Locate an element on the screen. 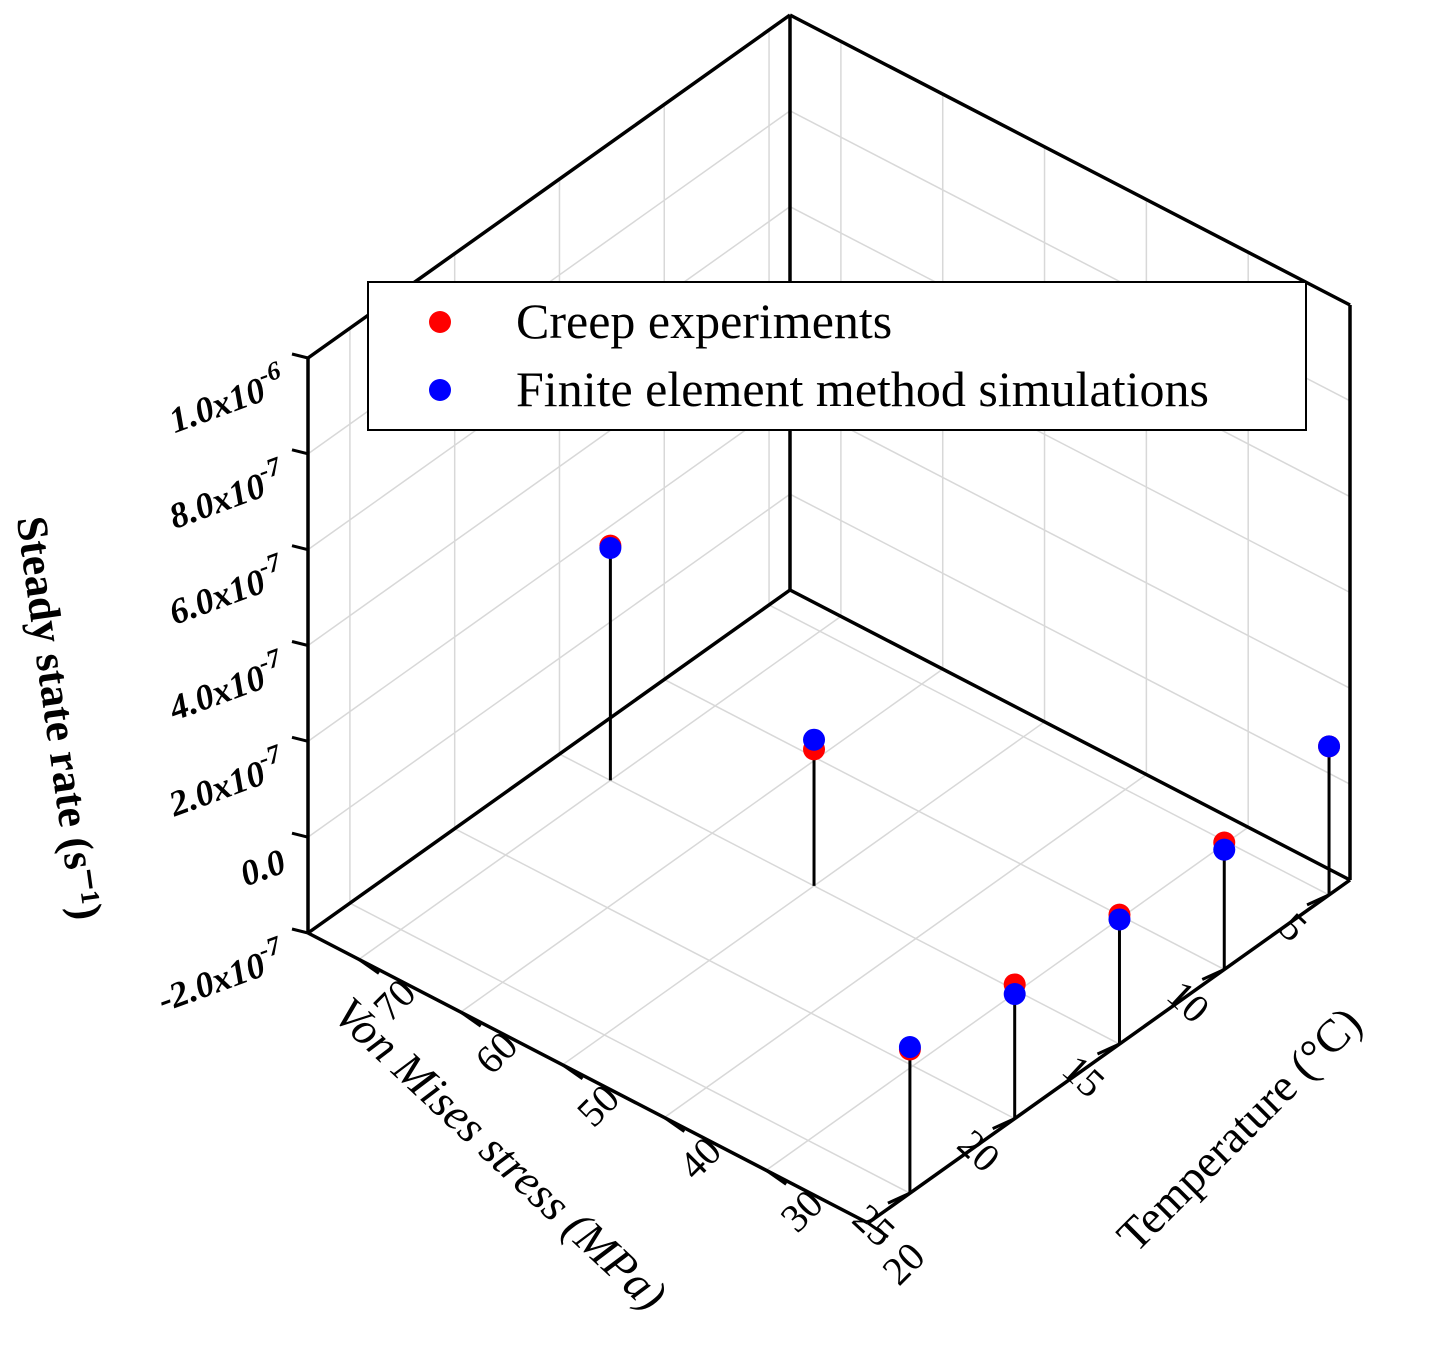 The width and height of the screenshot is (1438, 1372). legend-marker-fem is located at coordinates (440, 390).